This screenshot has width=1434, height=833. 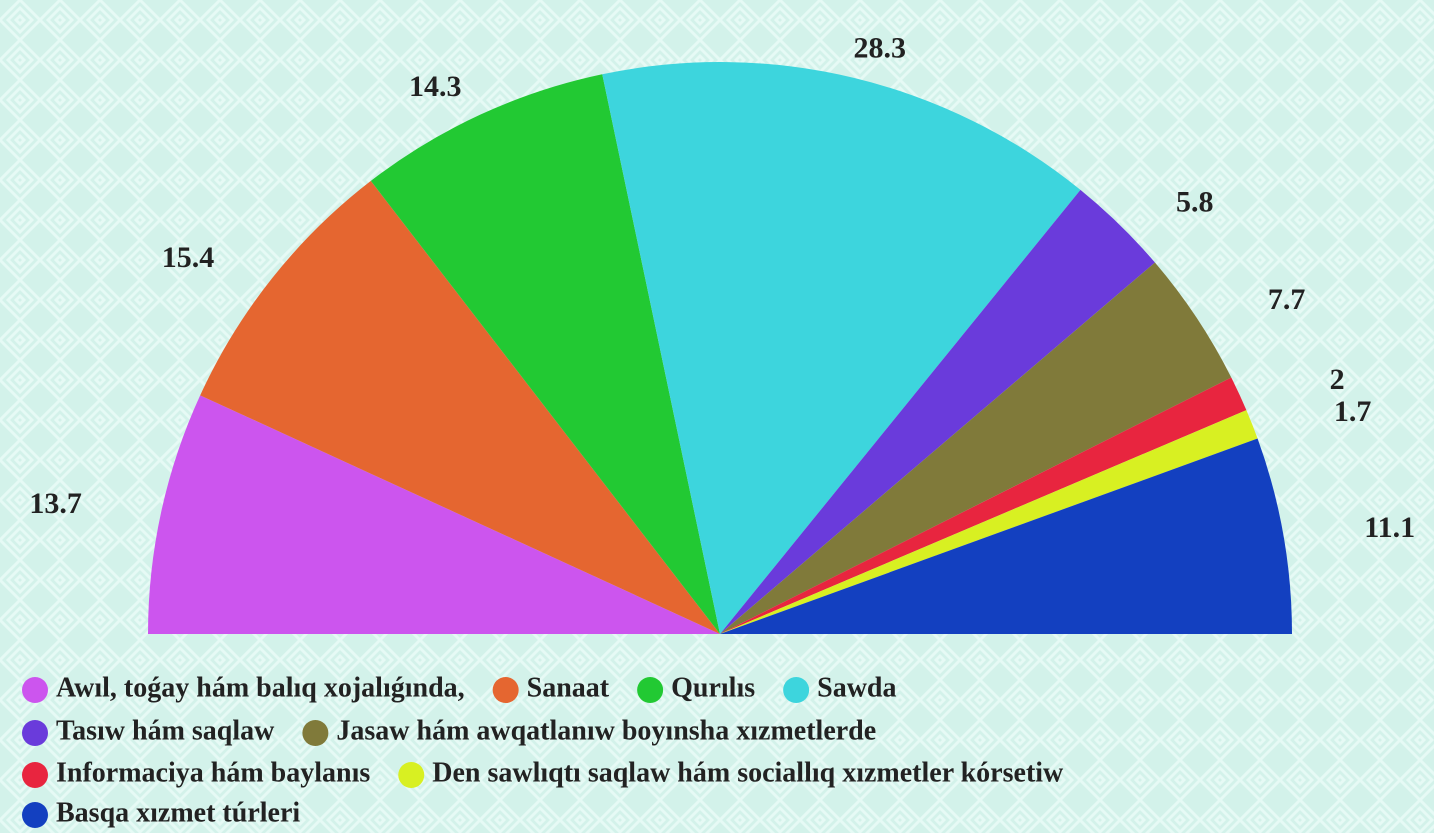 What do you see at coordinates (1195, 201) in the screenshot?
I see `data-label: 5.8` at bounding box center [1195, 201].